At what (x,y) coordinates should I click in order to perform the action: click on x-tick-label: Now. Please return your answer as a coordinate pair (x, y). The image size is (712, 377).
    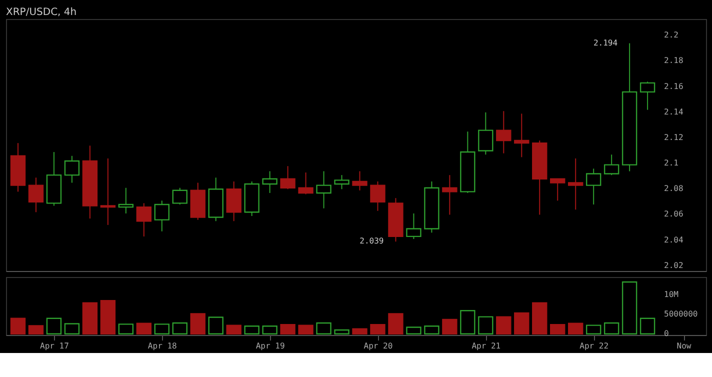
    Looking at the image, I should click on (684, 346).